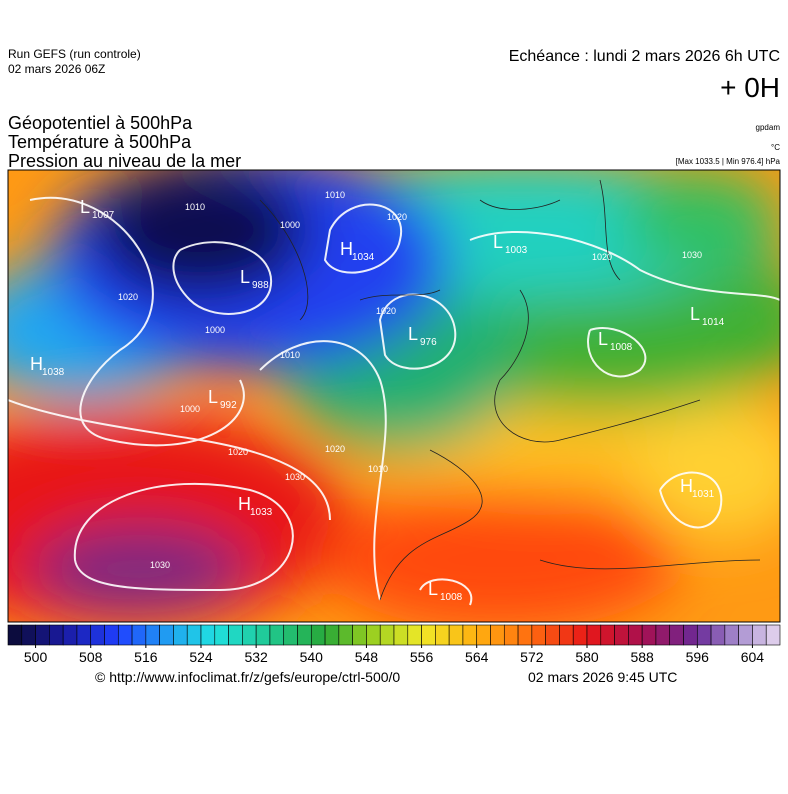  I want to click on center-value: 1038, so click(53, 372).